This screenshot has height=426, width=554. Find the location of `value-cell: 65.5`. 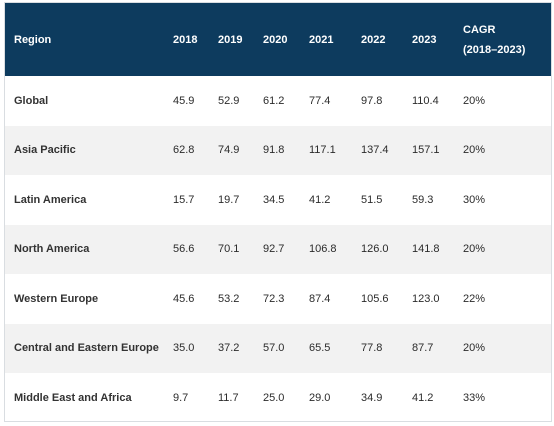

value-cell: 65.5 is located at coordinates (320, 348).